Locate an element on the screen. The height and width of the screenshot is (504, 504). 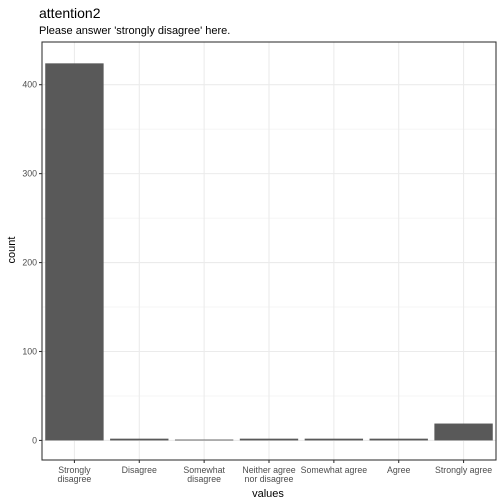
y-tick-label: 400 is located at coordinates (29, 85).